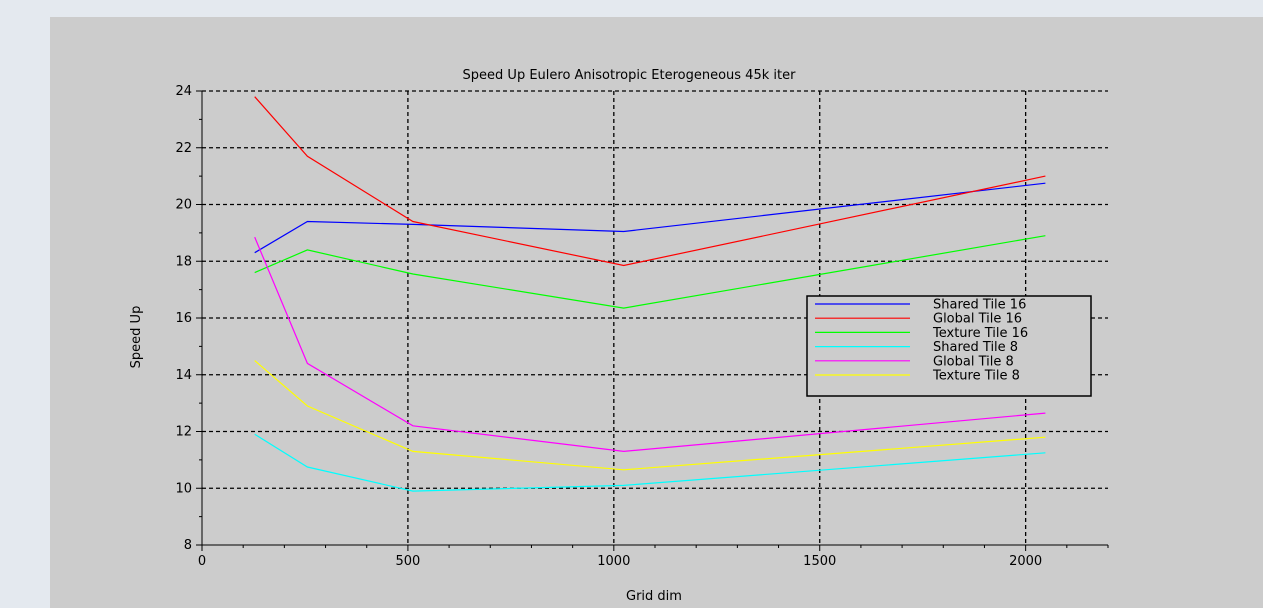 The image size is (1263, 608). I want to click on x-tick-label: 0, so click(202, 561).